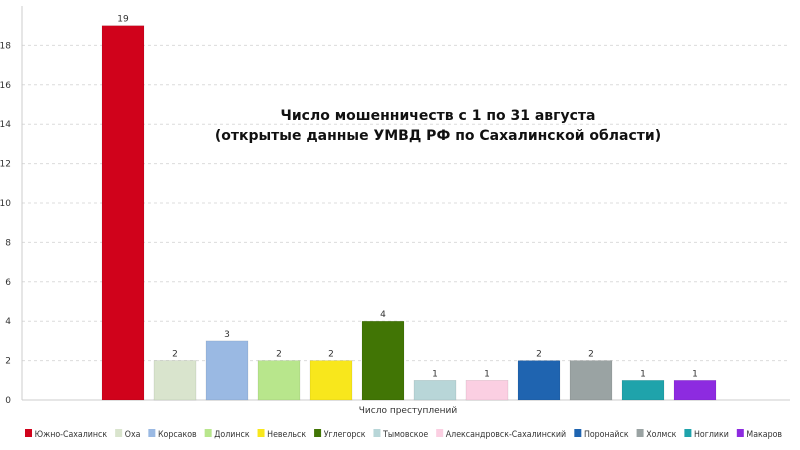 The height and width of the screenshot is (450, 800). I want to click on legend-item: Ноглики, so click(706, 433).